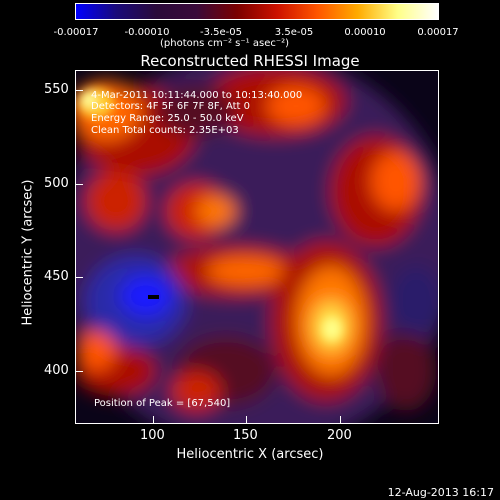 The width and height of the screenshot is (500, 500). What do you see at coordinates (438, 32) in the screenshot?
I see `colorbar-tick-label: 0.00017` at bounding box center [438, 32].